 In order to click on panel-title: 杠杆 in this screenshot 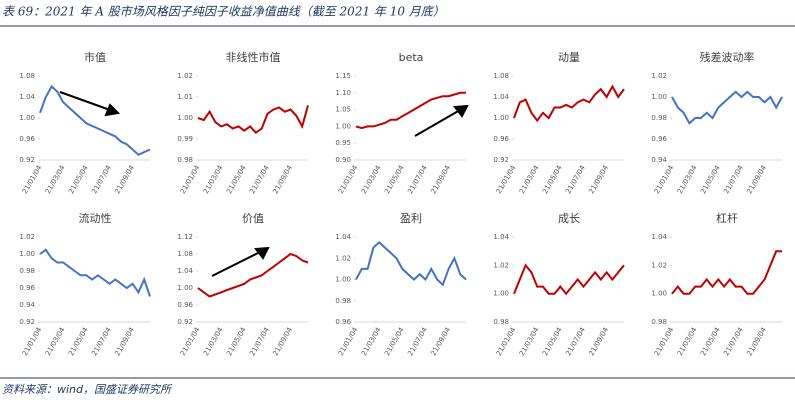, I will do `click(727, 218)`.